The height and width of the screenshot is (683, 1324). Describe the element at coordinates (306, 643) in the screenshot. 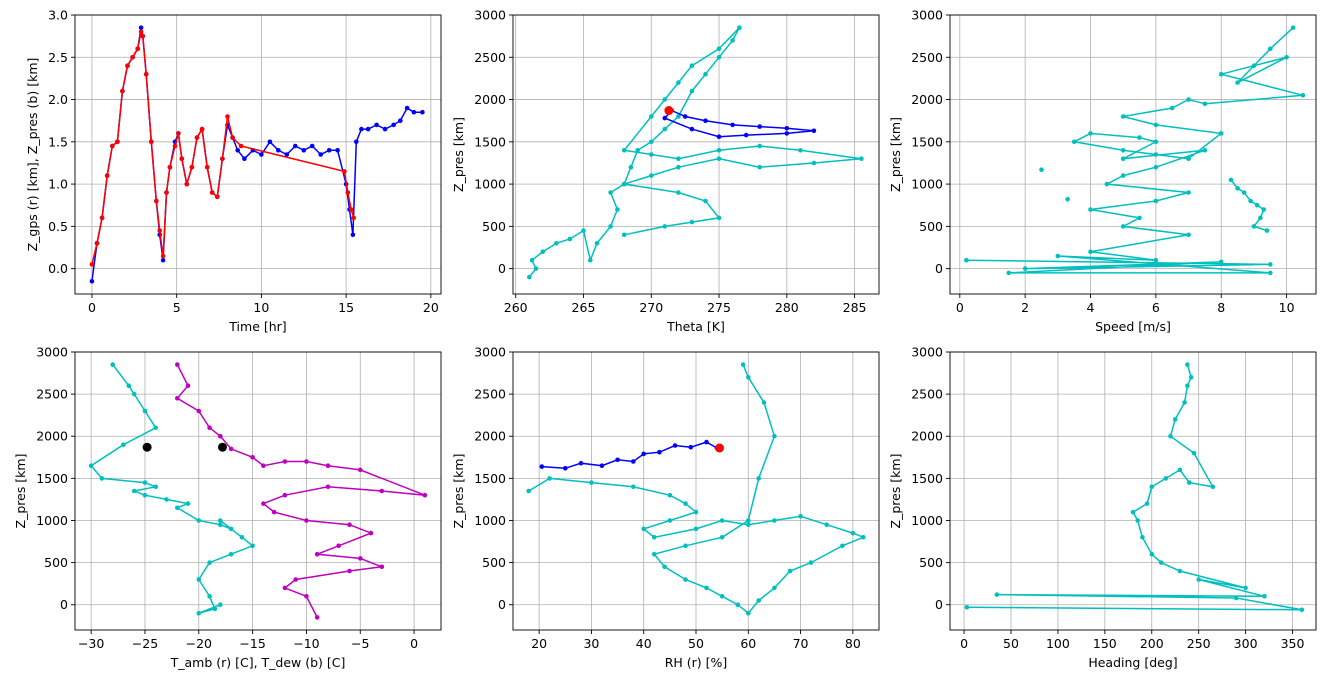

I see `x-tick-label: −10` at that location.